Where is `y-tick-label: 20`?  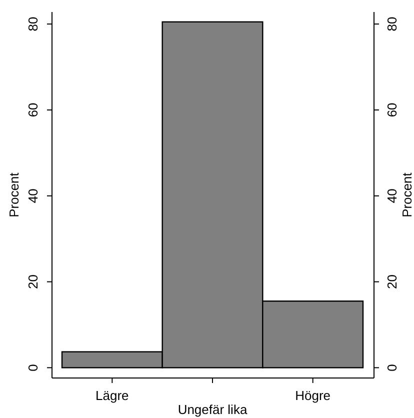 y-tick-label: 20 is located at coordinates (33, 282).